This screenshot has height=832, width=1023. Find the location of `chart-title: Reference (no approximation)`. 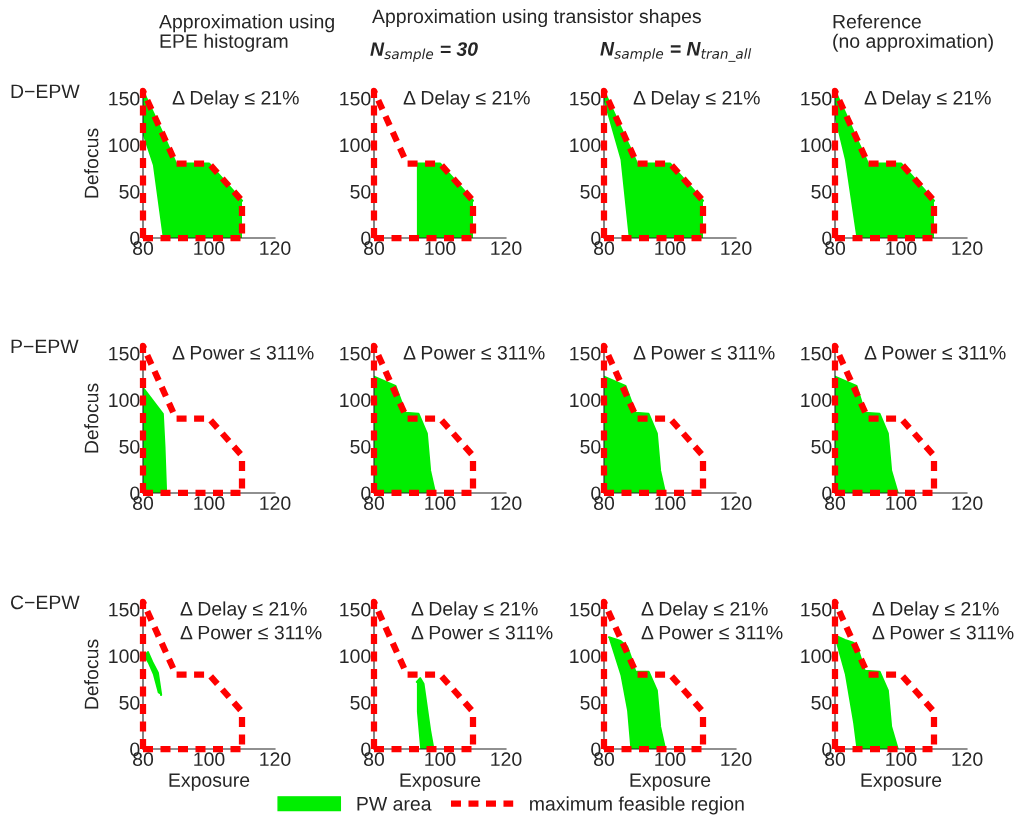

chart-title: Reference (no approximation) is located at coordinates (913, 33).